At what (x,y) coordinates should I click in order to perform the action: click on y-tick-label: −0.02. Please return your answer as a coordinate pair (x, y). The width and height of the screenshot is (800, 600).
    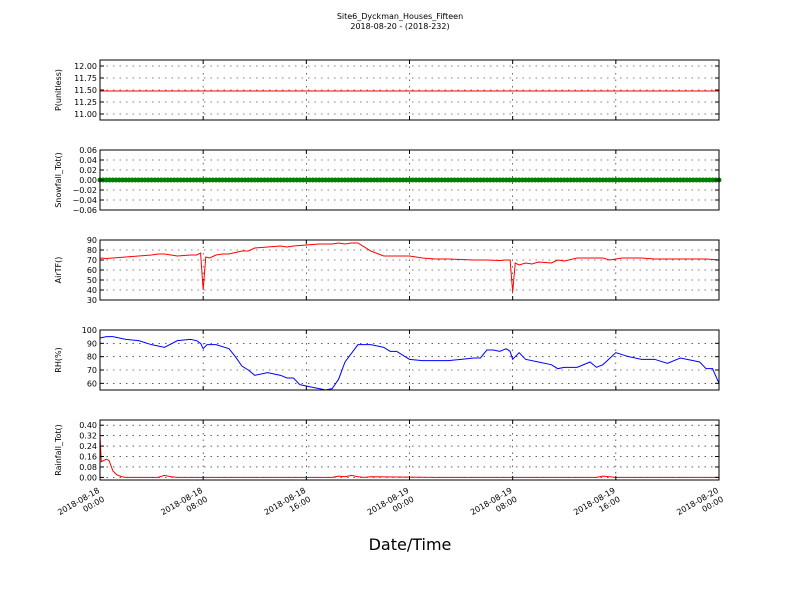
    Looking at the image, I should click on (84, 190).